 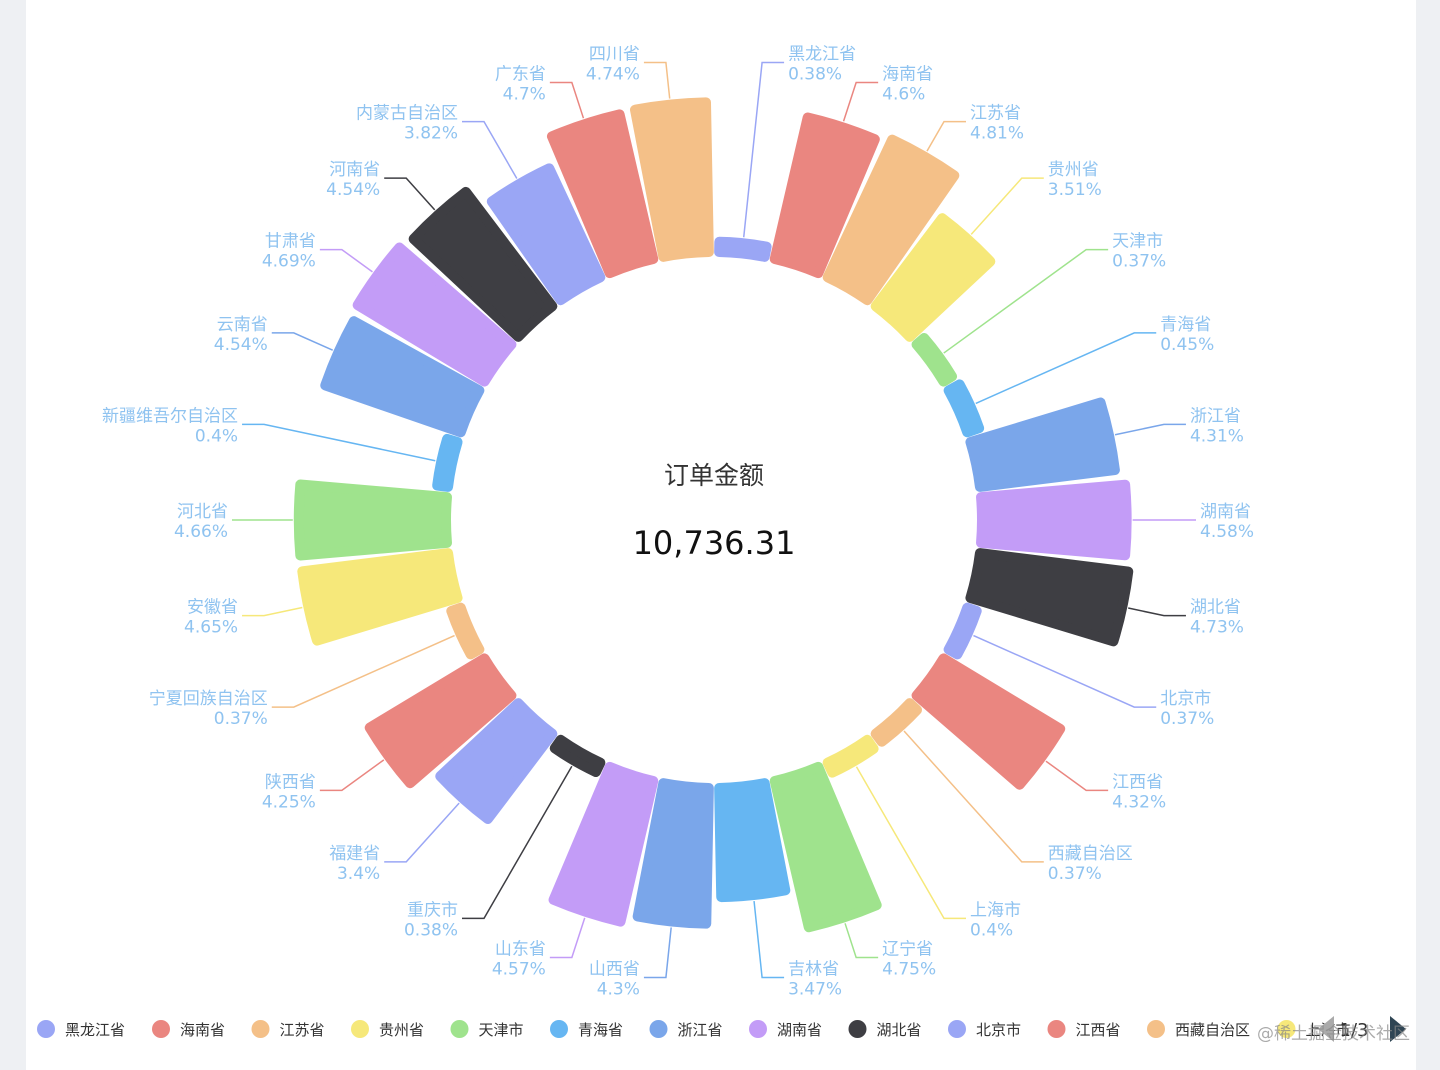 What do you see at coordinates (997, 134) in the screenshot?
I see `slice-label-percent-3: 4.81%` at bounding box center [997, 134].